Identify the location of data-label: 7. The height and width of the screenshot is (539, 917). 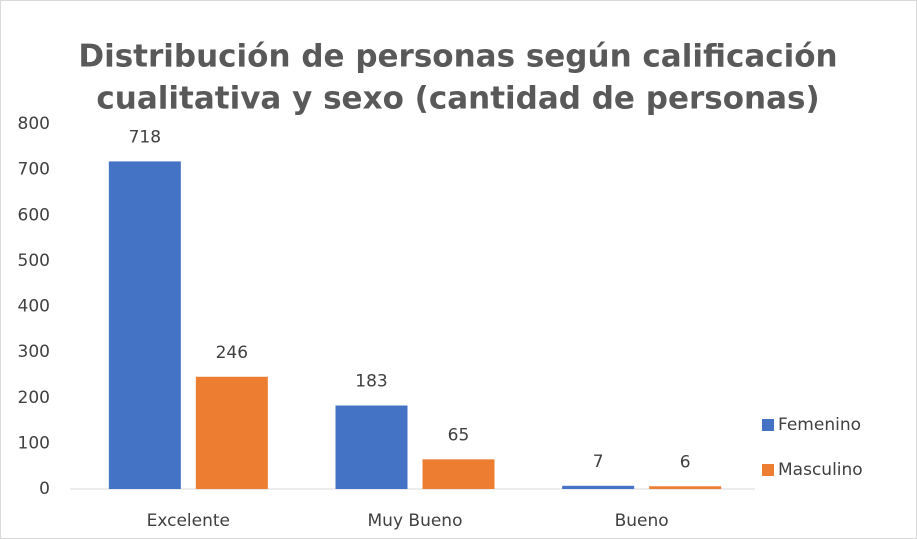
(598, 462).